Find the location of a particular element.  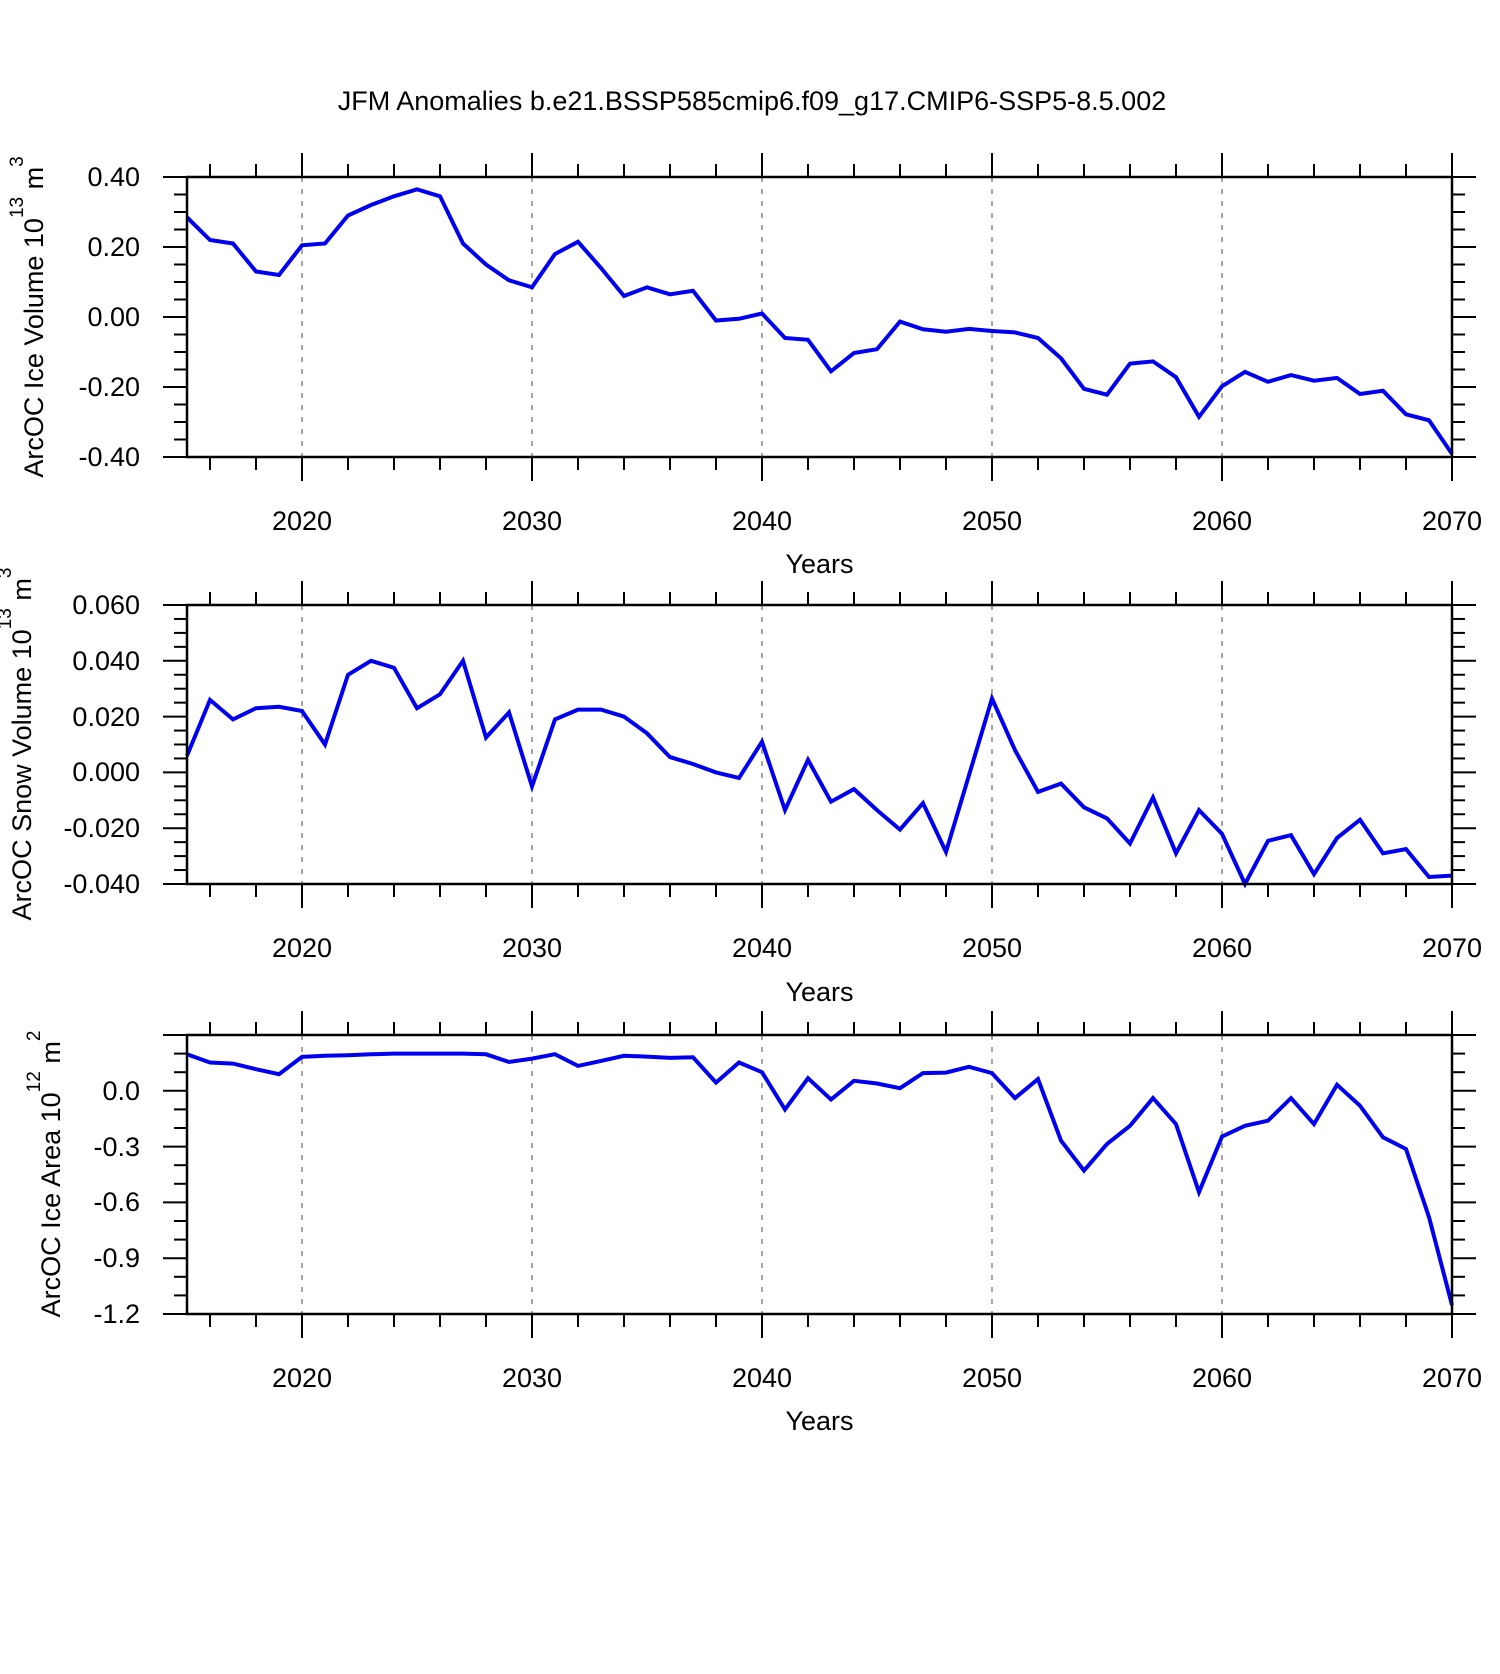

unit-exponent: 3 is located at coordinates (8, 573).